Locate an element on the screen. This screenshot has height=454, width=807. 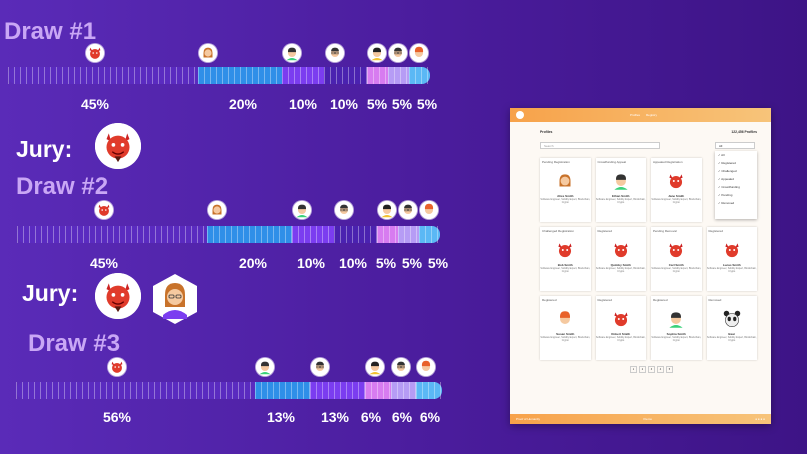
nav-profiles: Profiles is located at coordinates (635, 115).